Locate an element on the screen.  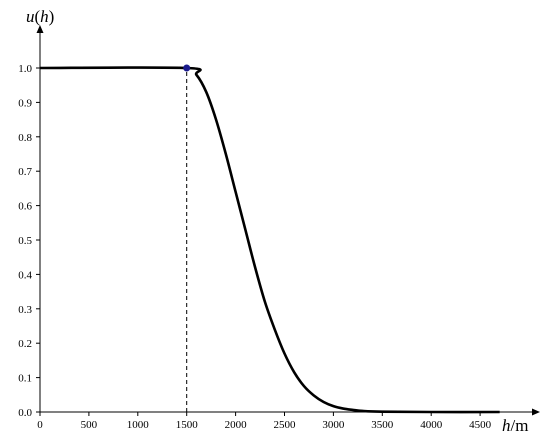
y-tick-label: 0.1 is located at coordinates (25, 379).